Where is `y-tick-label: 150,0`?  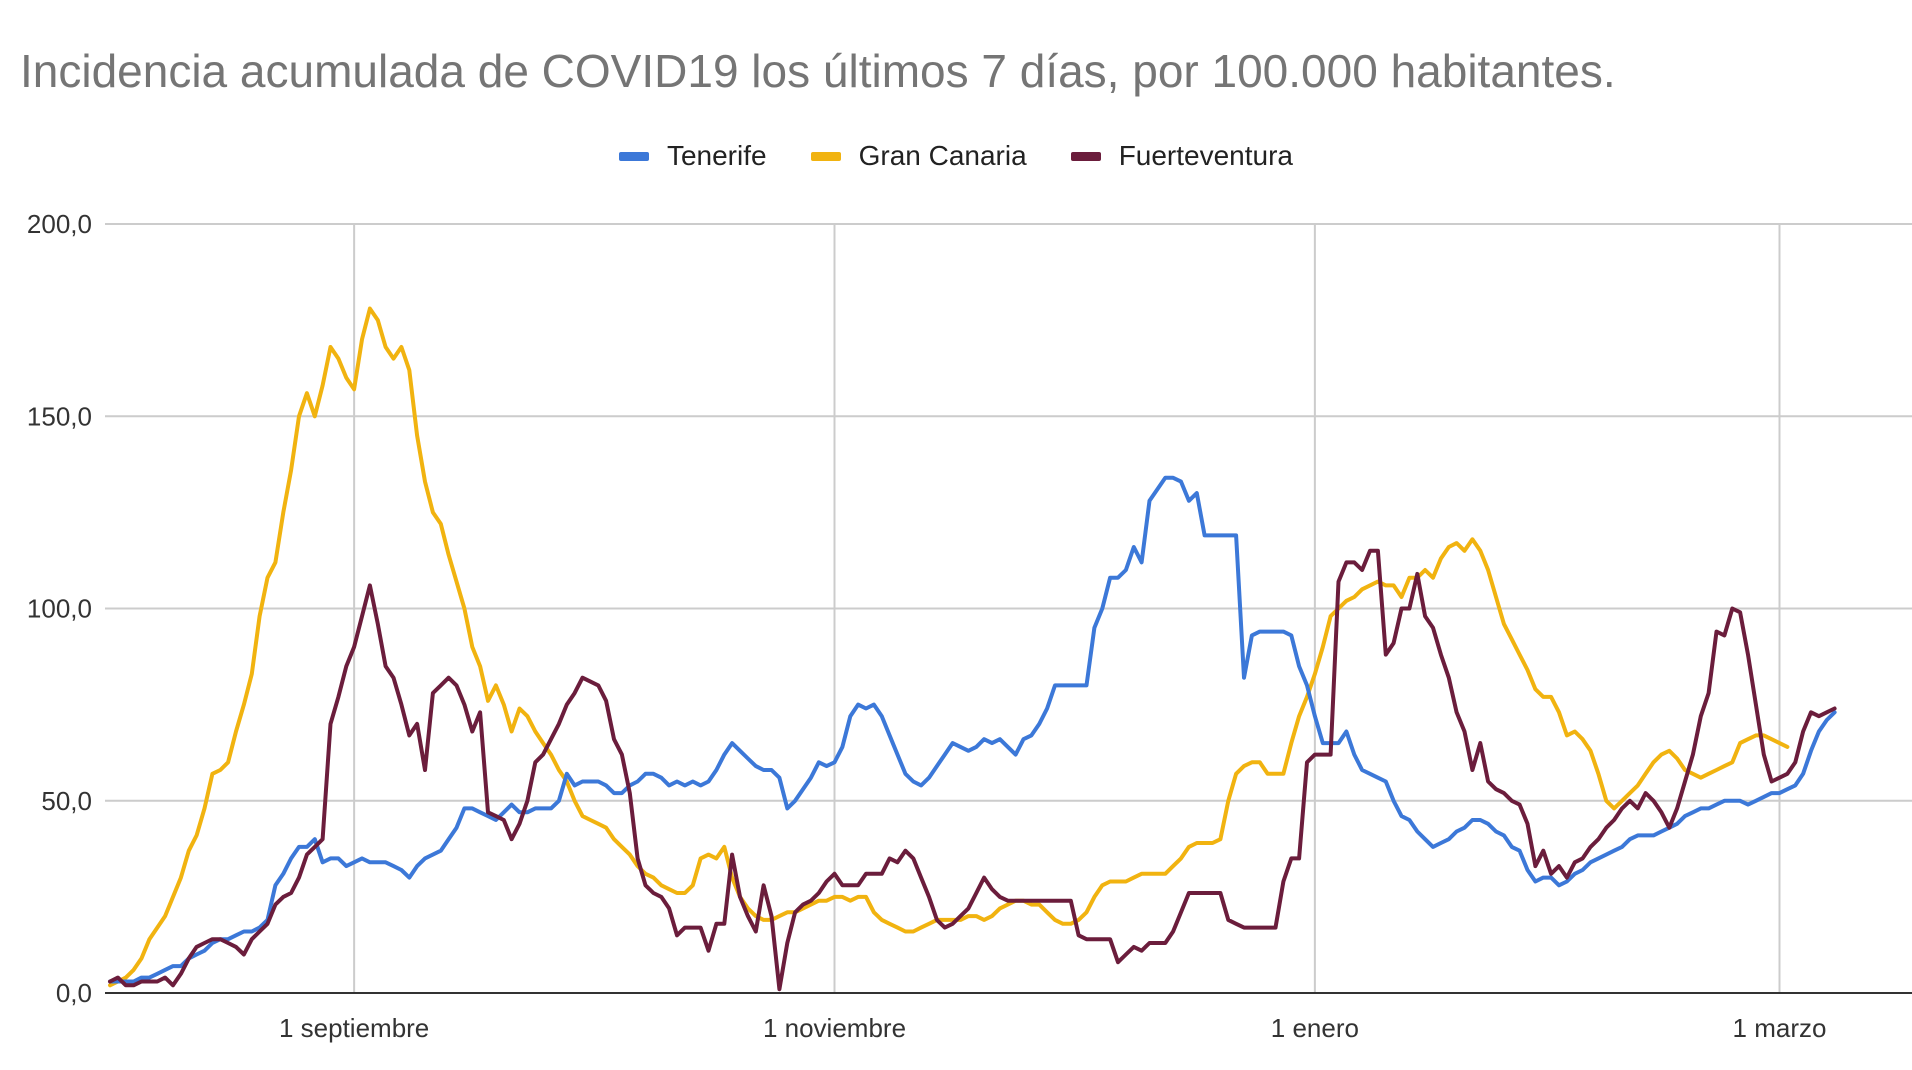
y-tick-label: 150,0 is located at coordinates (59, 416).